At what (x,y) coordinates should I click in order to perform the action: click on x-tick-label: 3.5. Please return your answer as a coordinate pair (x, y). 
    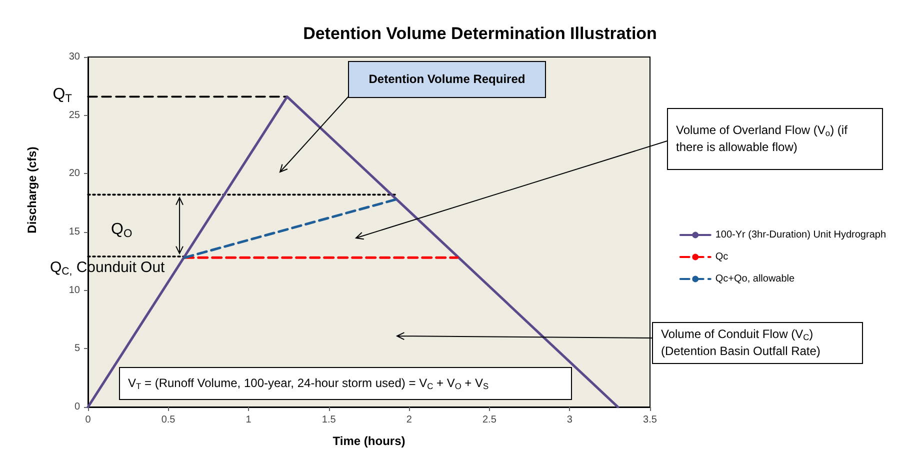
    Looking at the image, I should click on (650, 420).